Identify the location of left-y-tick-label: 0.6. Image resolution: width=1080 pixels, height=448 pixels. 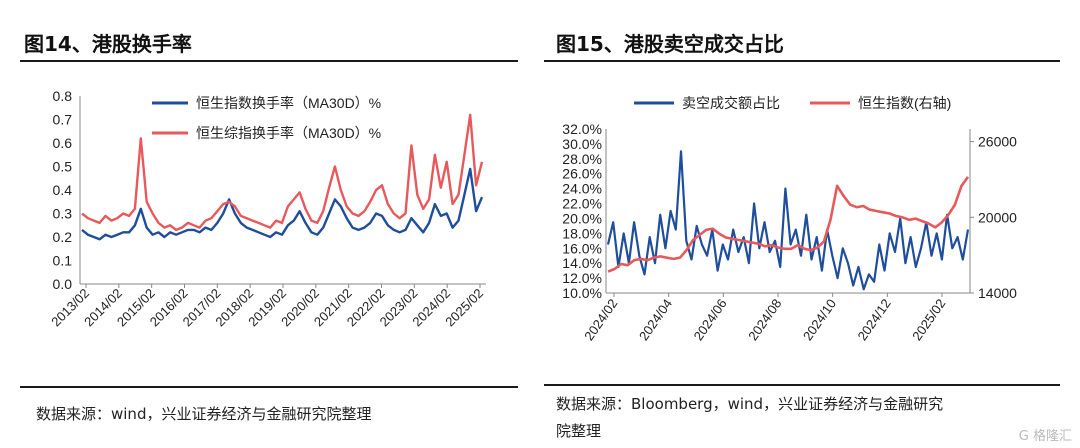
(63, 143).